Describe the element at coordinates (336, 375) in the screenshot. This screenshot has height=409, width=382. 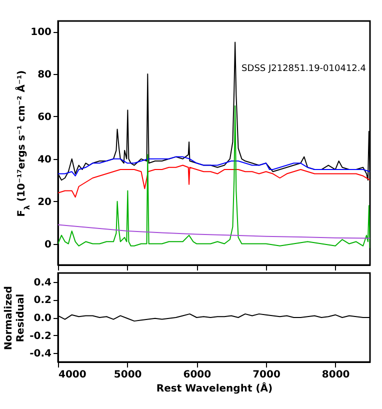
I see `x-tick-label: 8000` at that location.